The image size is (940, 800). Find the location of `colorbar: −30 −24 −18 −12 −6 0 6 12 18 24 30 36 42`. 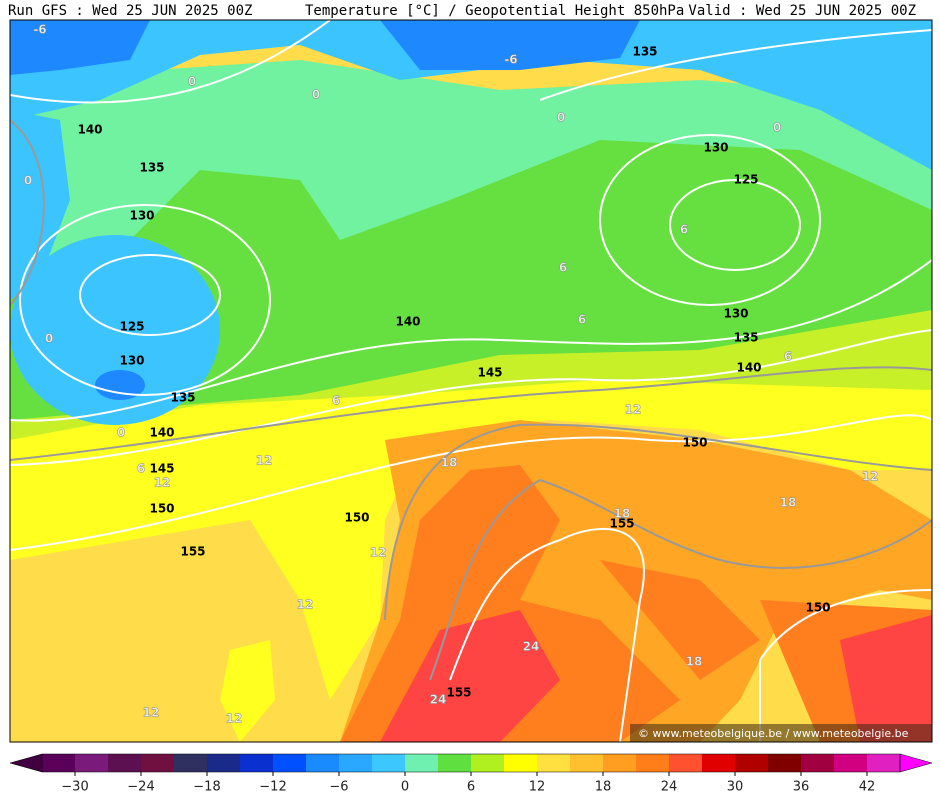

colorbar: −30 −24 −18 −12 −6 0 6 12 18 24 30 36 42 is located at coordinates (471, 774).